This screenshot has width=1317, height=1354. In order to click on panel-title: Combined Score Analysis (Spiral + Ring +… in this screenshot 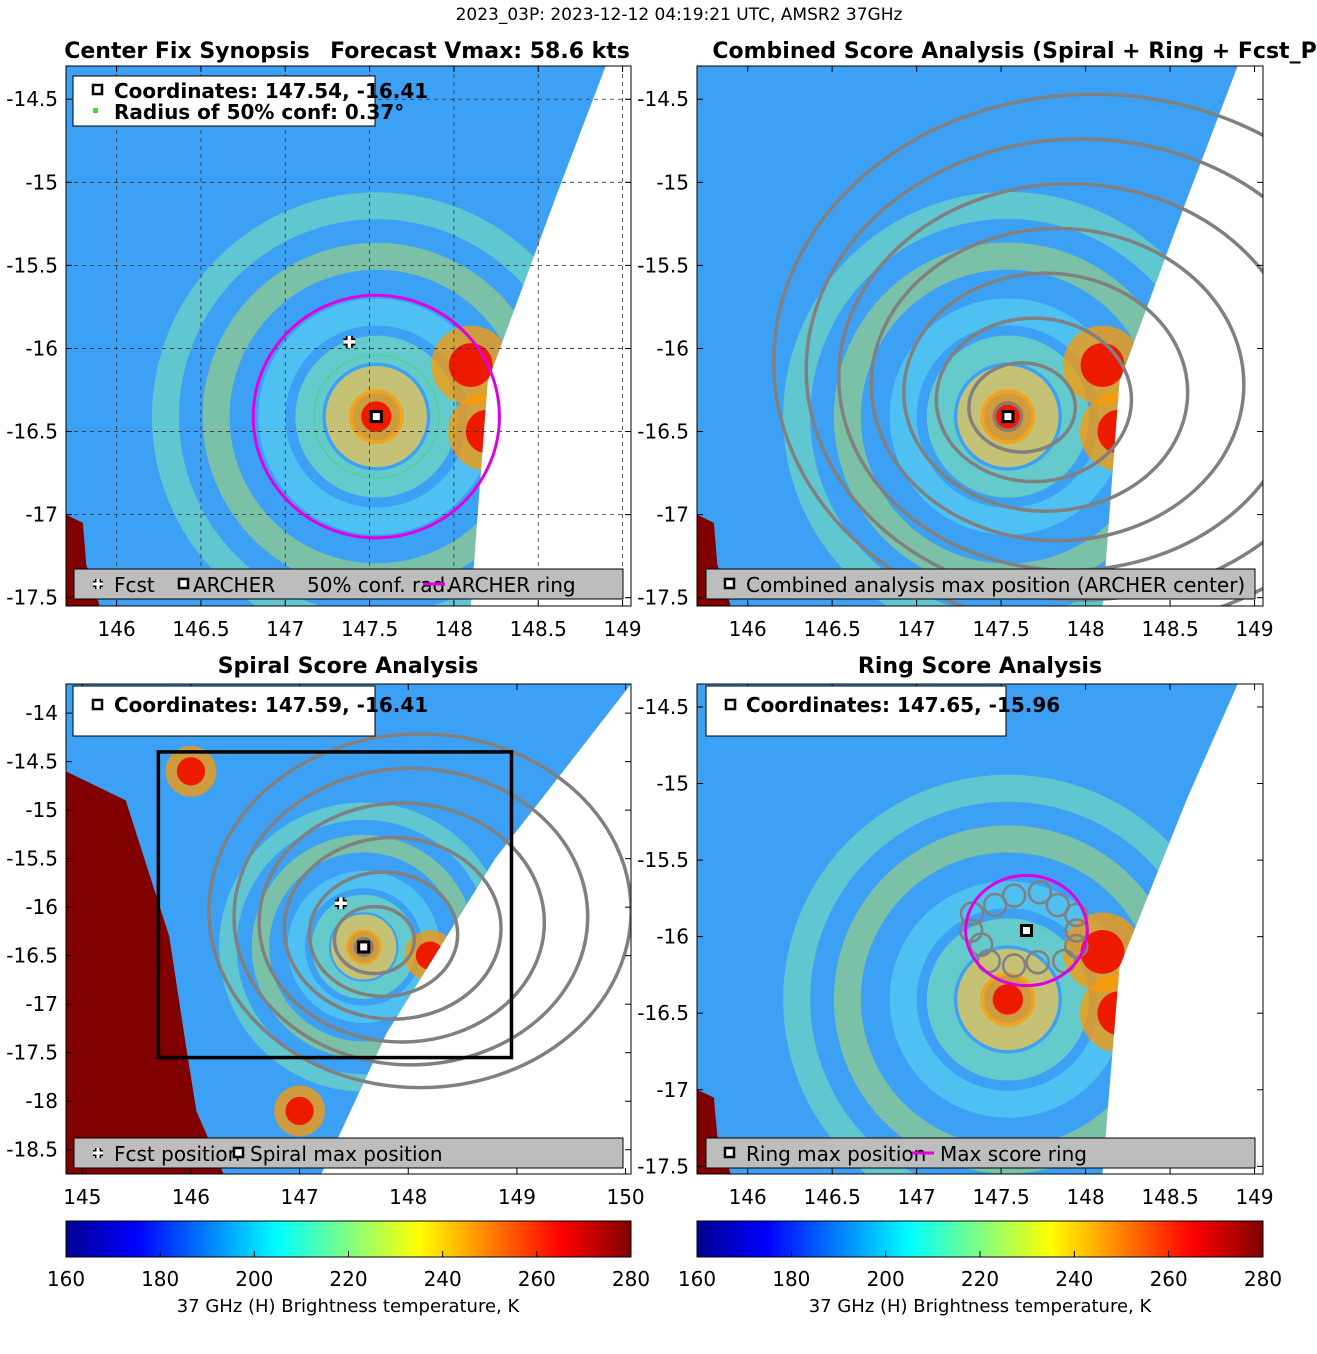, I will do `click(1014, 51)`.